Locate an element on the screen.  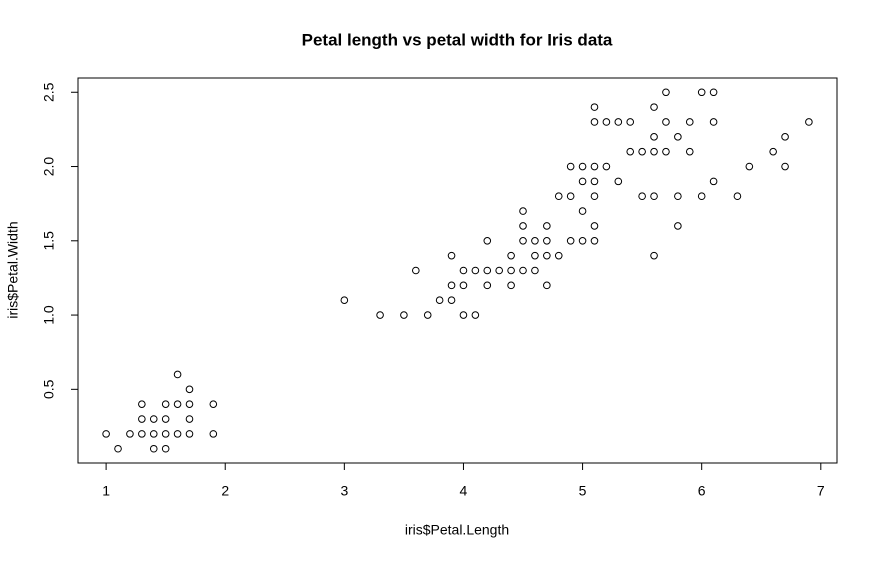
x-tick-label: 4 is located at coordinates (464, 491).